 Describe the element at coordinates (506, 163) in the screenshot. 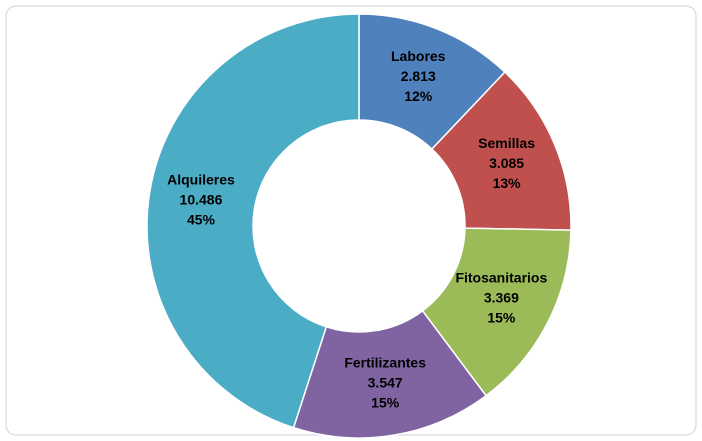

I see `value-label: 3.085` at that location.